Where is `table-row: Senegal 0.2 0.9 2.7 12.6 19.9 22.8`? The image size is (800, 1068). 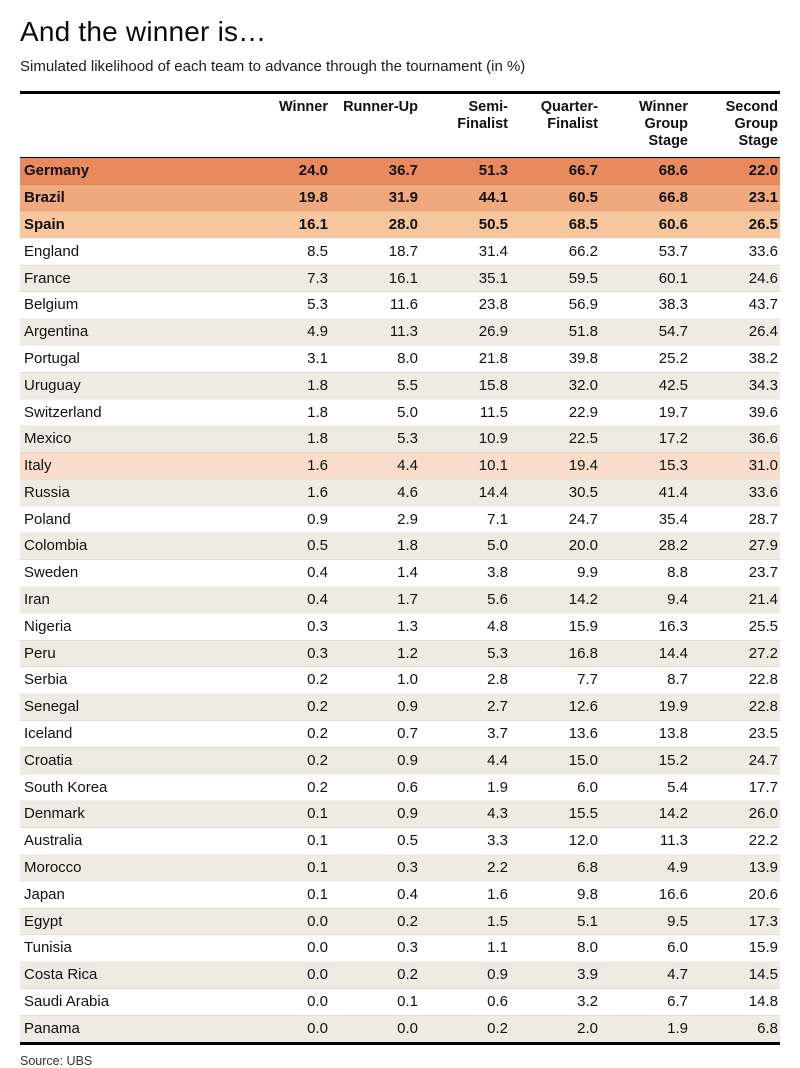
table-row: Senegal 0.2 0.9 2.7 12.6 19.9 22.8 is located at coordinates (400, 707).